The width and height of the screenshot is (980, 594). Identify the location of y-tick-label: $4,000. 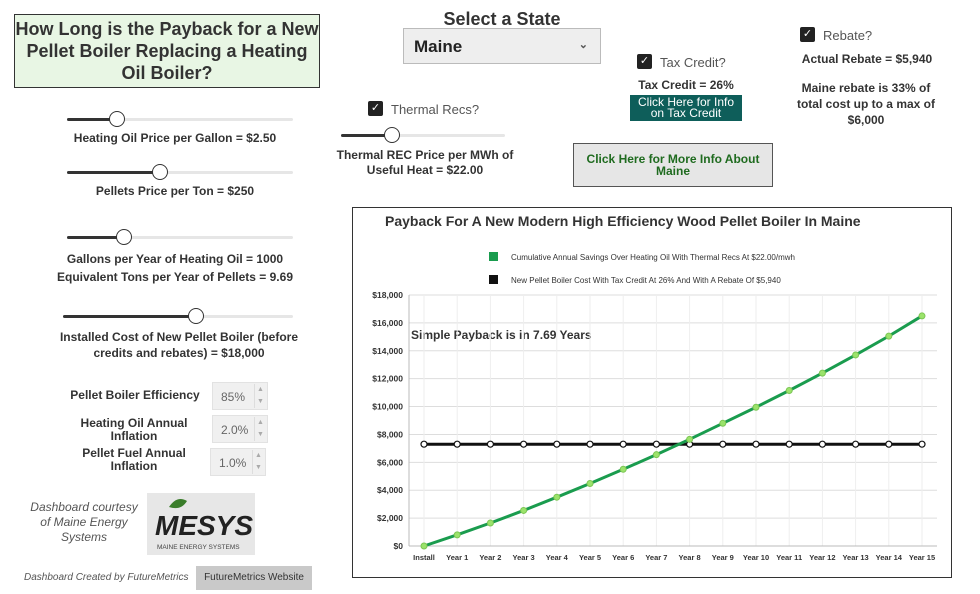
(390, 490).